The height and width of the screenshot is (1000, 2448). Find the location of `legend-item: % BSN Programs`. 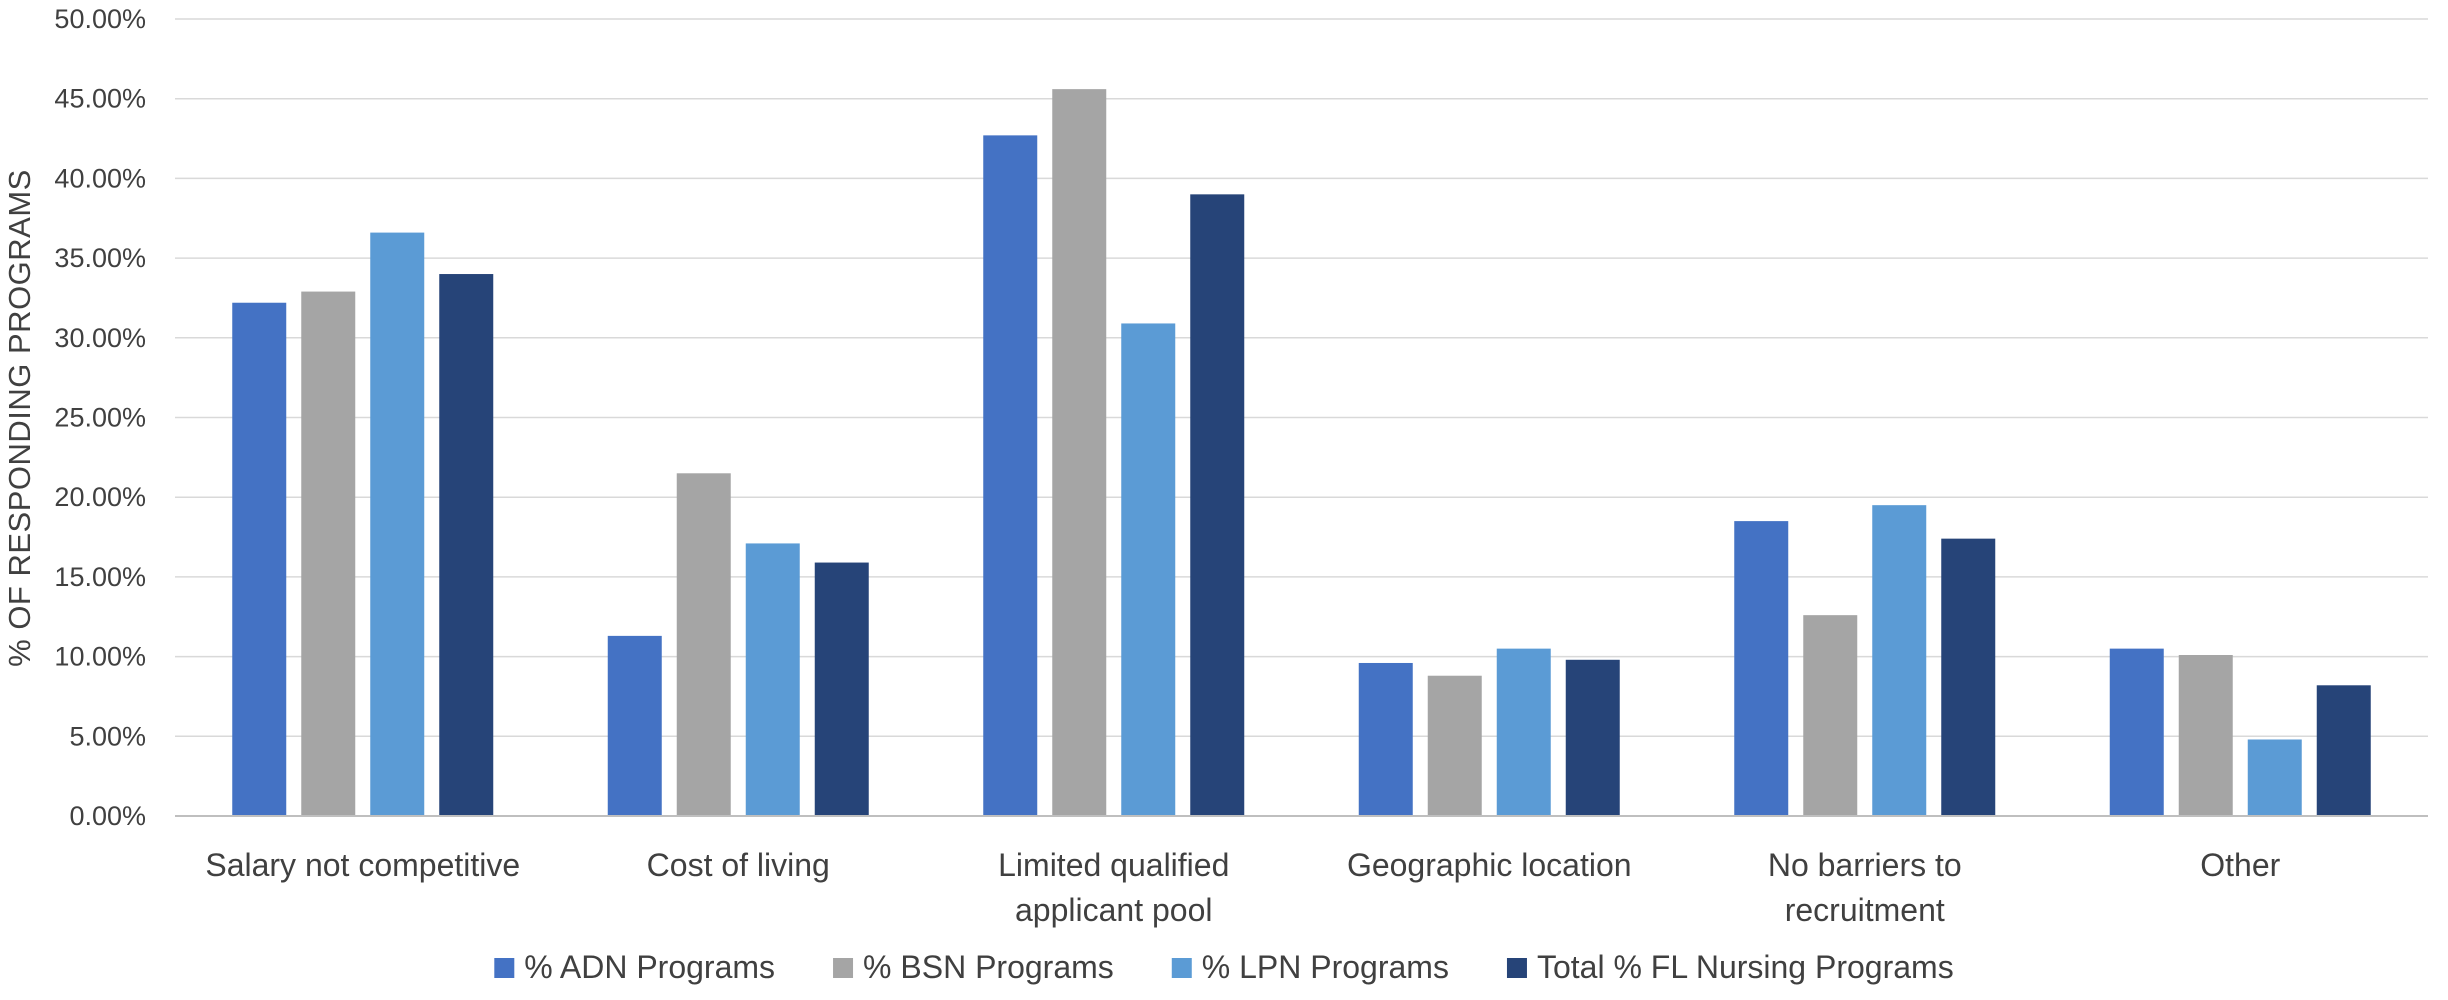

legend-item: % BSN Programs is located at coordinates (973, 967).